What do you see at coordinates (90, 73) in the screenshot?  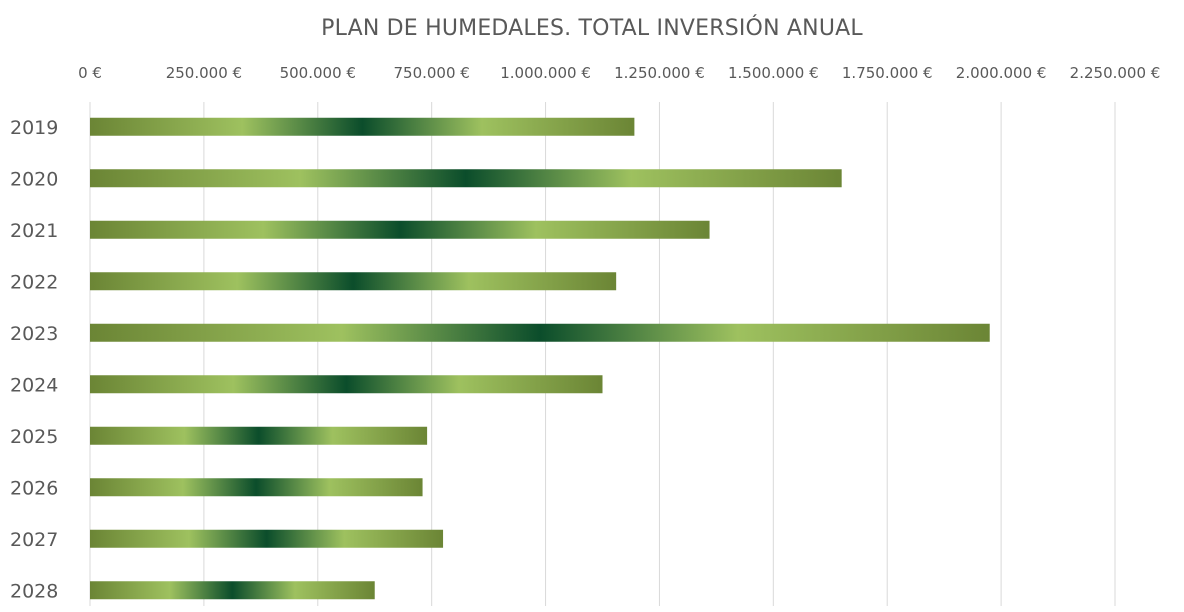 I see `x-tick-label-0: 0 €` at bounding box center [90, 73].